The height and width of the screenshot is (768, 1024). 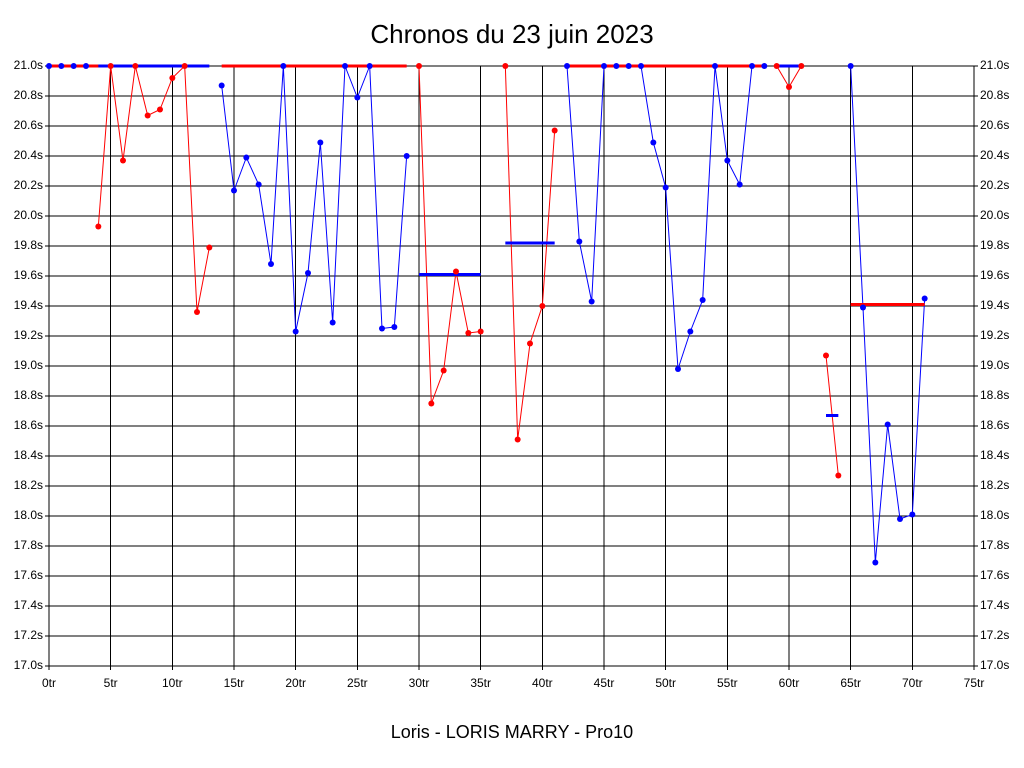 What do you see at coordinates (28, 515) in the screenshot?
I see `y-tick-label: 18.0s` at bounding box center [28, 515].